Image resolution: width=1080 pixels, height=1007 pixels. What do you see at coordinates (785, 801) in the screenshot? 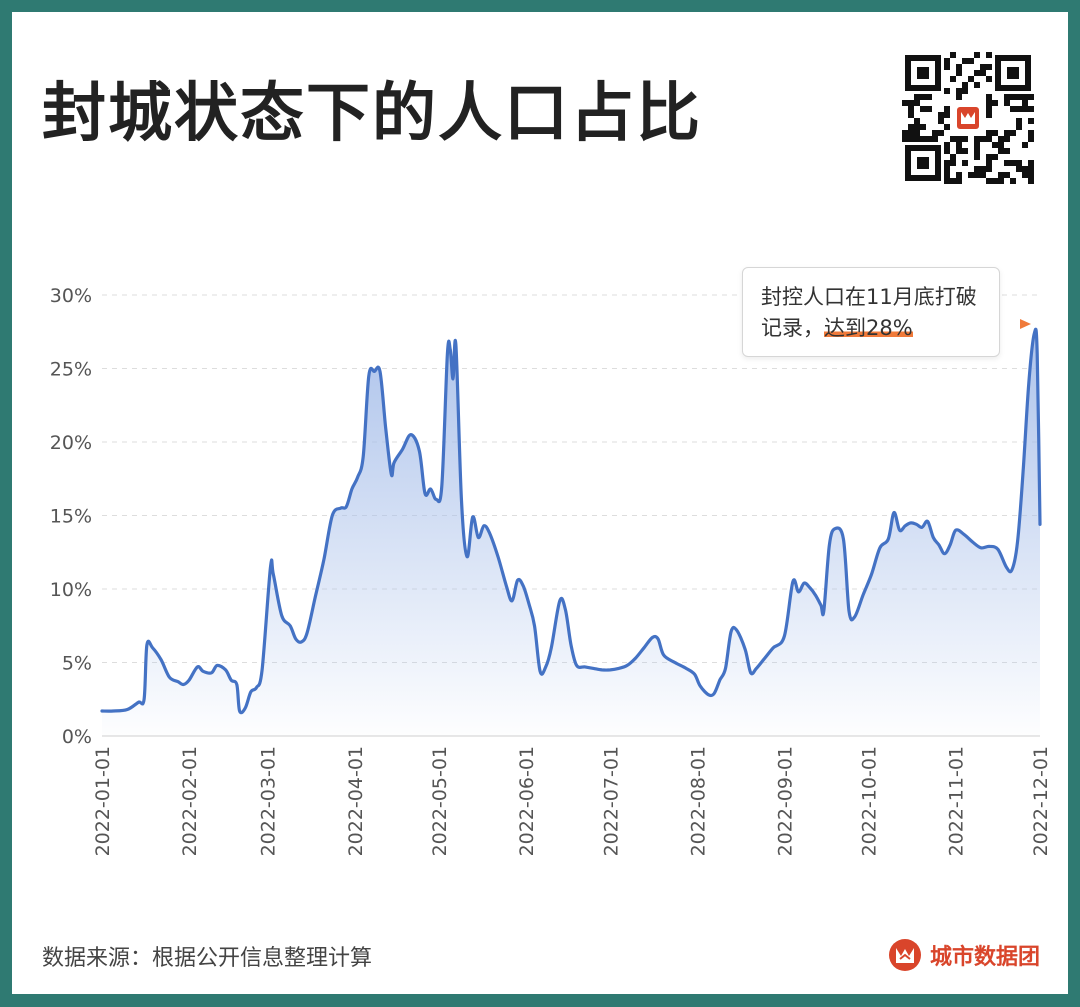
I see `x-tick-label: 2022-09-01` at bounding box center [785, 801].